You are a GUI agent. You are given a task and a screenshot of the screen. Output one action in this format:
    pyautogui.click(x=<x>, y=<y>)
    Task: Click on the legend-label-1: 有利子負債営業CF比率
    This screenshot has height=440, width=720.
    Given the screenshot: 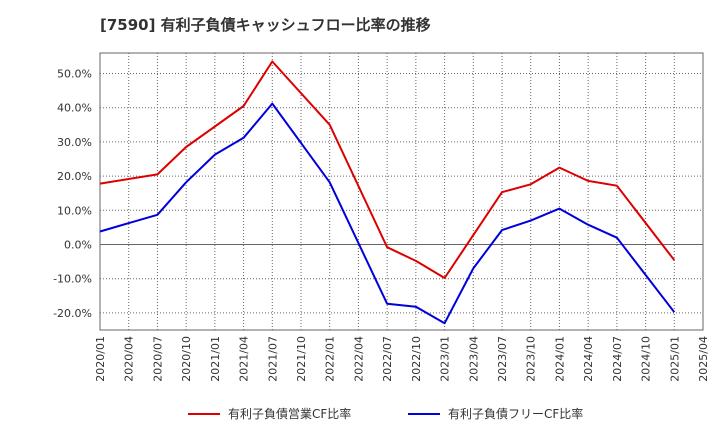 What is the action you would take?
    pyautogui.click(x=289, y=413)
    